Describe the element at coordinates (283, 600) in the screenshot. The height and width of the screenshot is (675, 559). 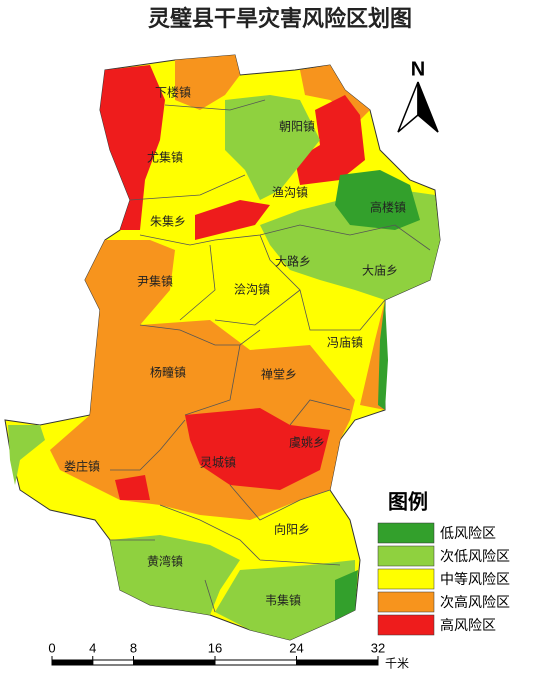
I see `town-label: 韦集镇` at that location.